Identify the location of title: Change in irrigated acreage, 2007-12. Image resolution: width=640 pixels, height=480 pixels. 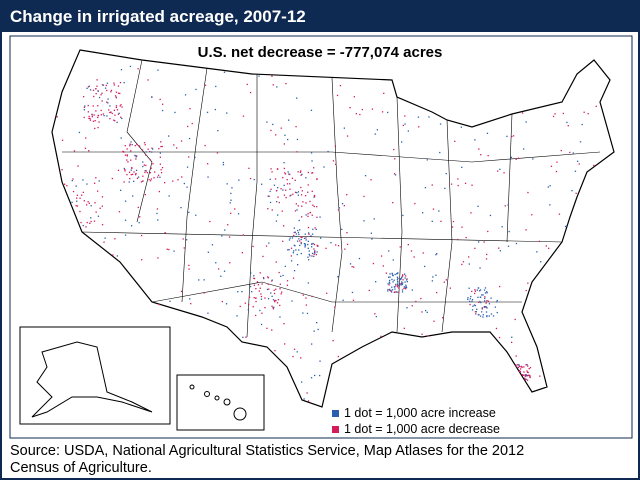
(158, 16).